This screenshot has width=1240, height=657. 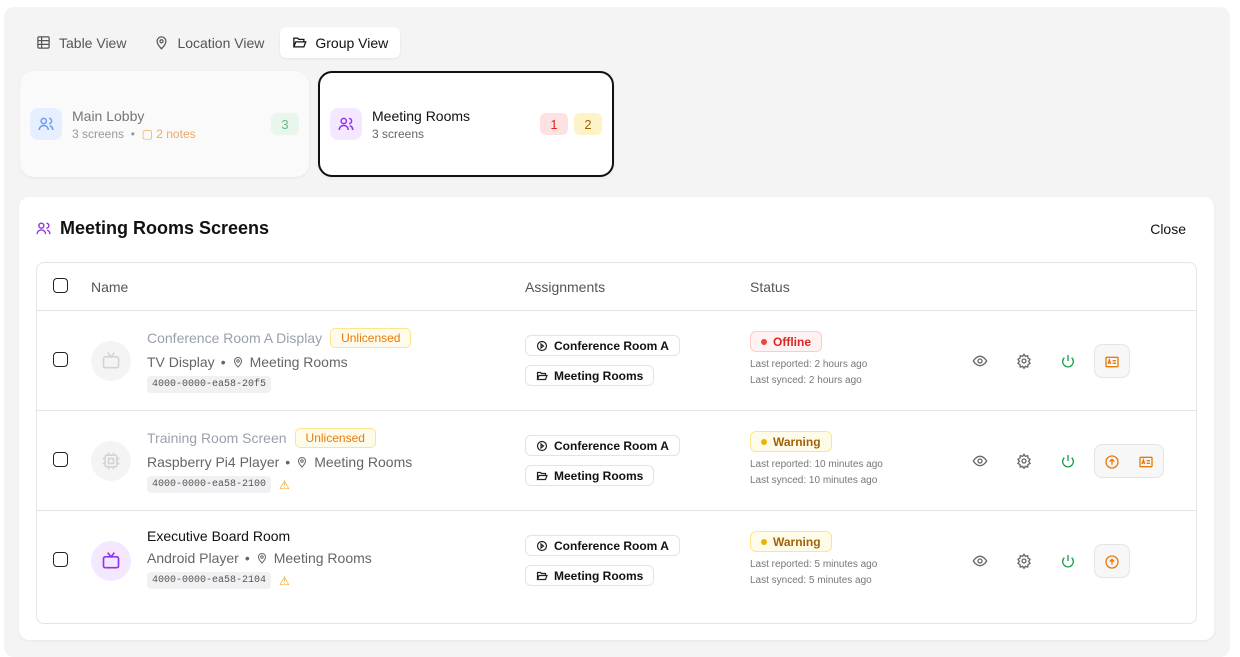 What do you see at coordinates (340, 42) in the screenshot?
I see `tab-group-view: Group View` at bounding box center [340, 42].